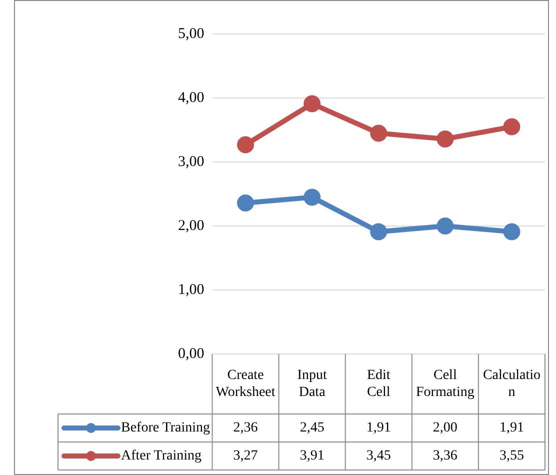  What do you see at coordinates (191, 226) in the screenshot?
I see `y-tick-label: 2,00` at bounding box center [191, 226].